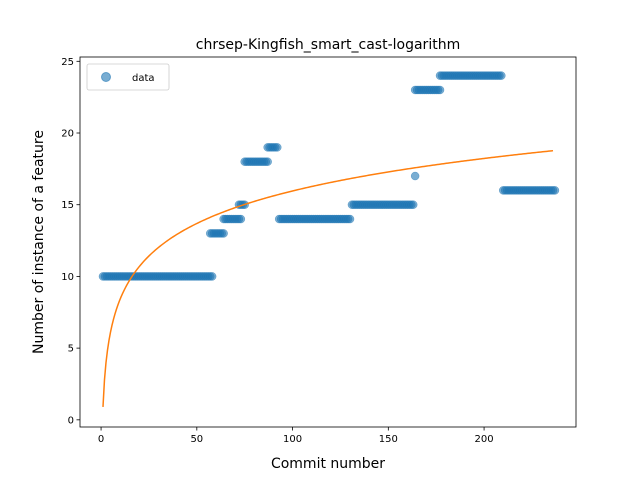 Image resolution: width=640 pixels, height=480 pixels. I want to click on x-tick-label: 50, so click(196, 439).